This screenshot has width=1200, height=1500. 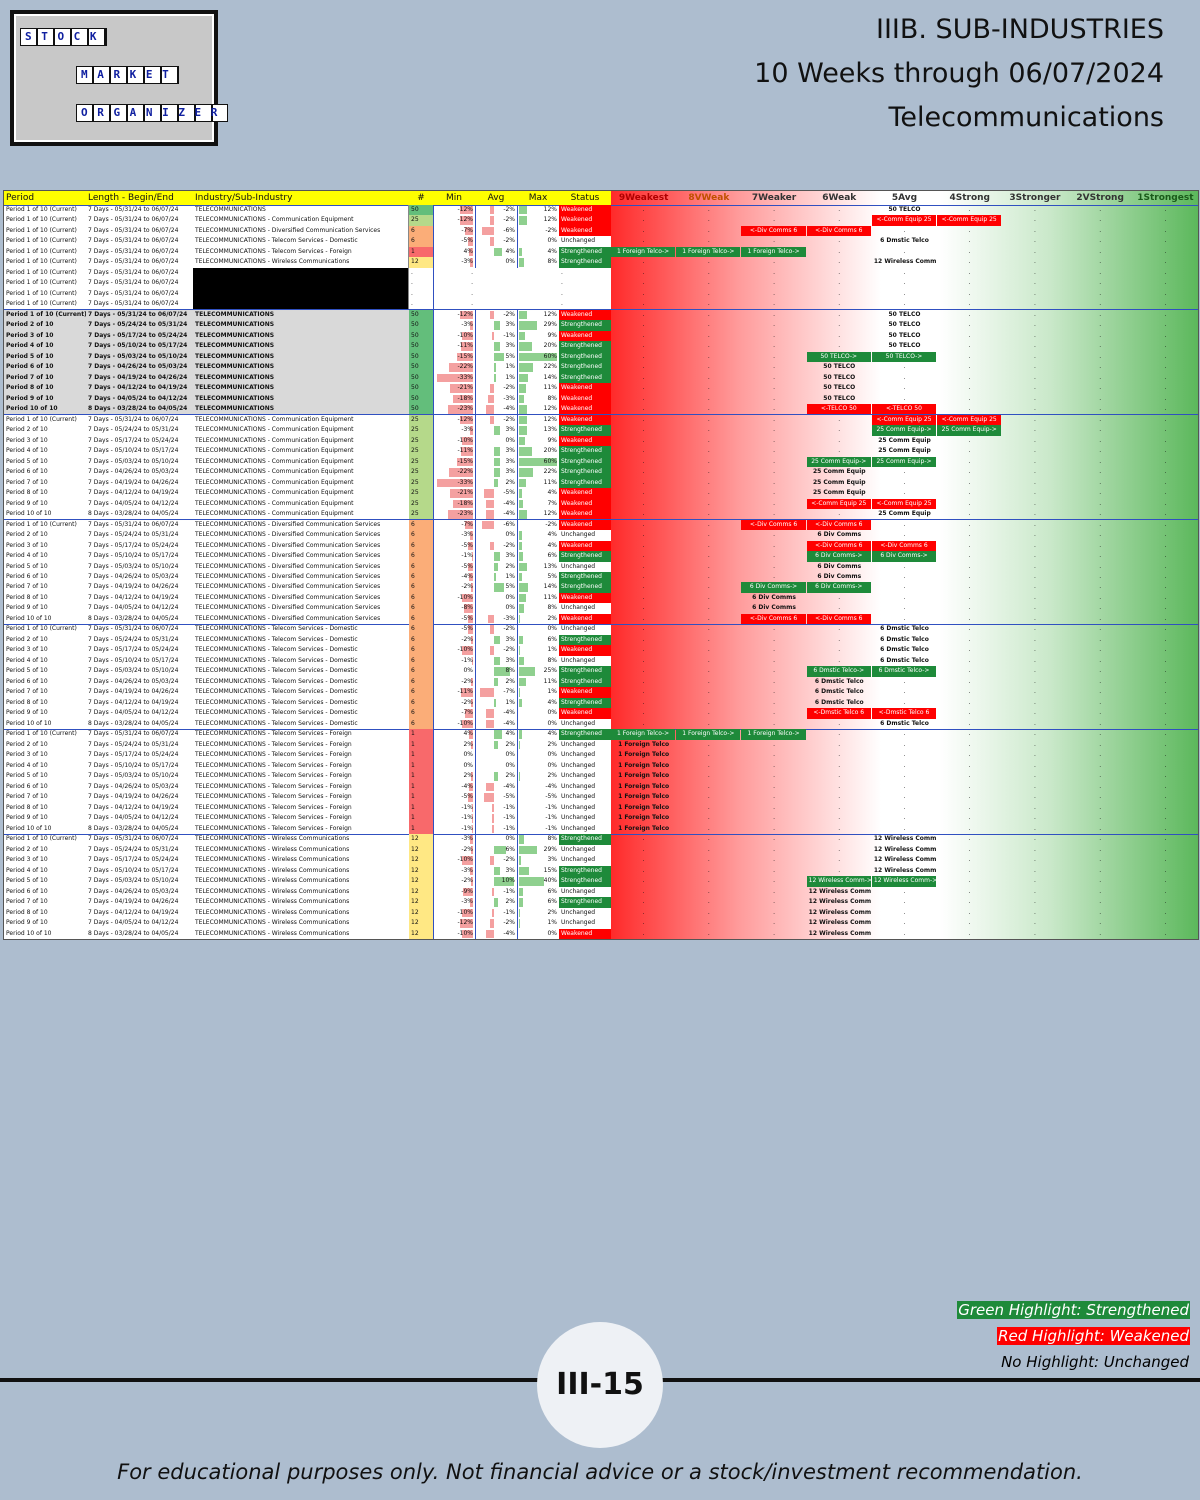 What do you see at coordinates (133, 744) in the screenshot?
I see `table-cell: 7 Days - 05/24/24 to 05/31/24` at bounding box center [133, 744].